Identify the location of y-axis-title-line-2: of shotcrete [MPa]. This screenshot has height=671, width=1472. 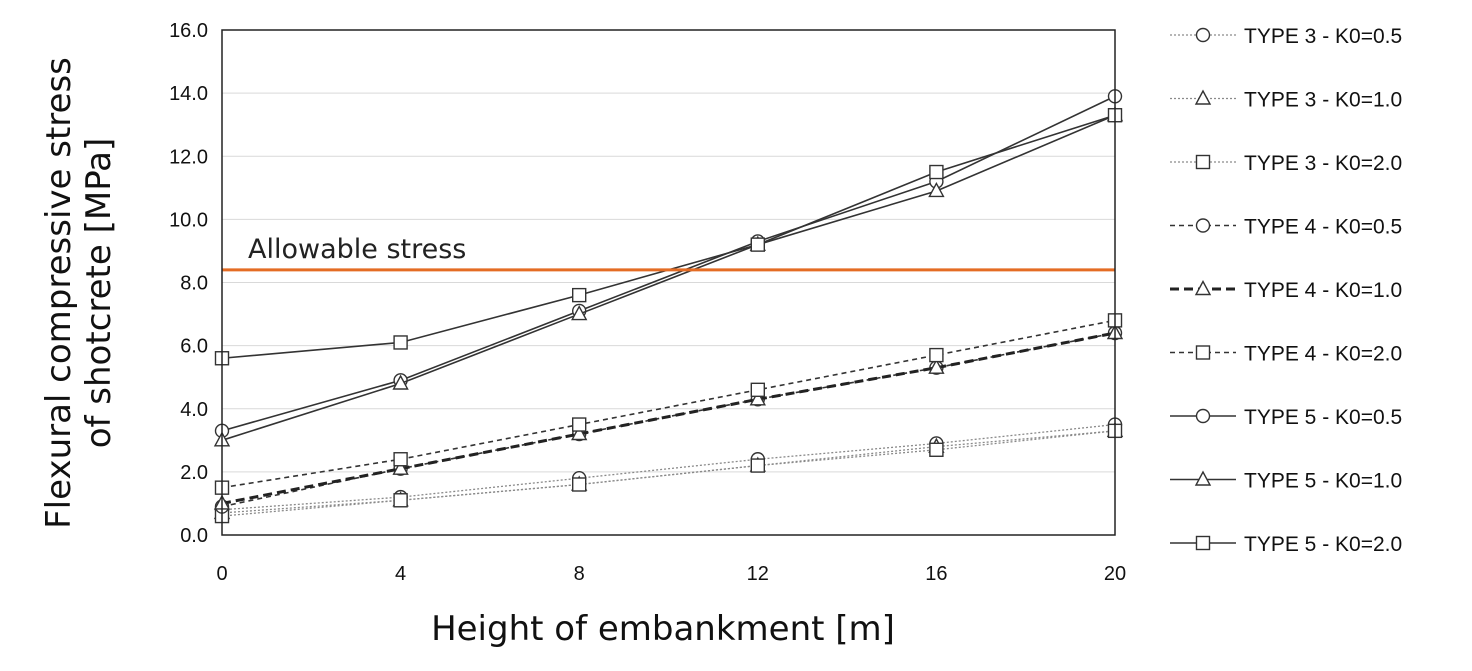
(99, 293).